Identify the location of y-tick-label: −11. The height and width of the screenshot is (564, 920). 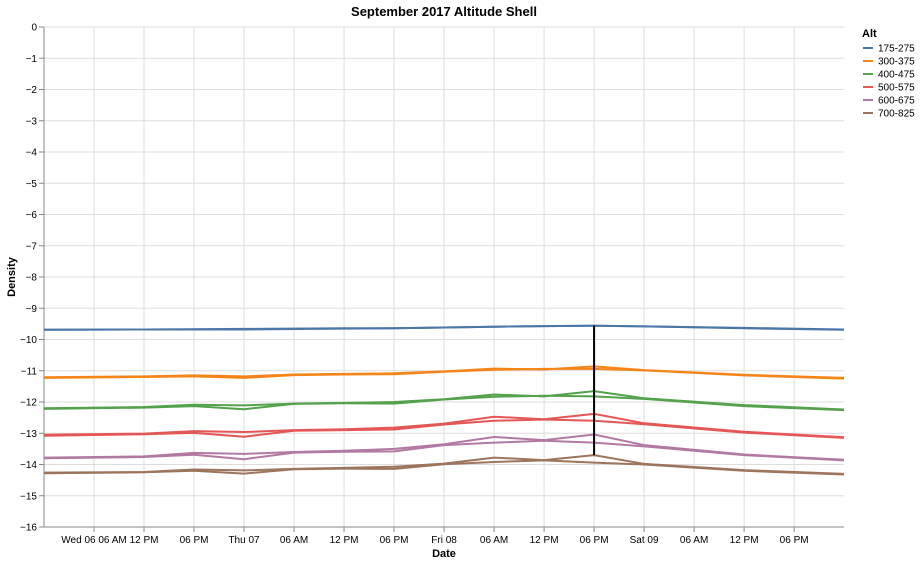
(29, 371).